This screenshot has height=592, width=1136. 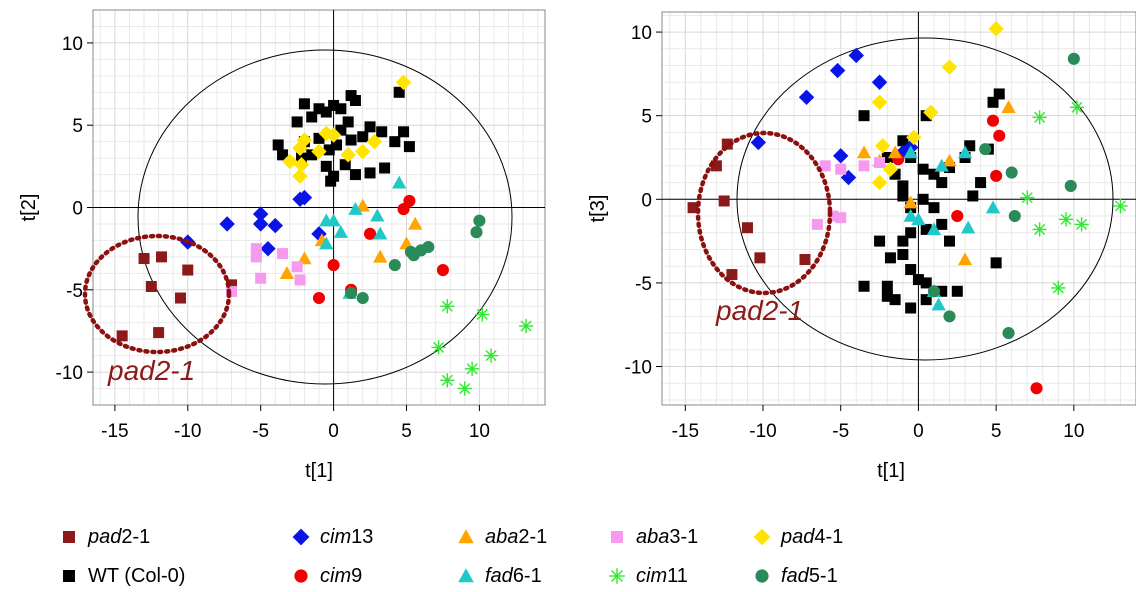 What do you see at coordinates (996, 431) in the screenshot?
I see `x-tick-label: 5` at bounding box center [996, 431].